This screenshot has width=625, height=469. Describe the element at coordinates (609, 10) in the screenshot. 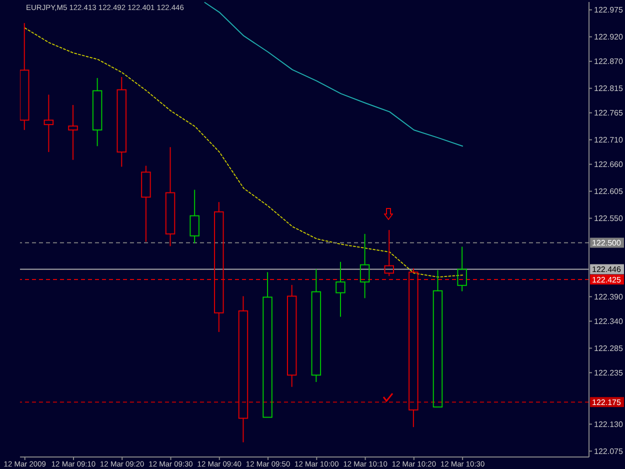

I see `y-tick-label: 122.975` at that location.